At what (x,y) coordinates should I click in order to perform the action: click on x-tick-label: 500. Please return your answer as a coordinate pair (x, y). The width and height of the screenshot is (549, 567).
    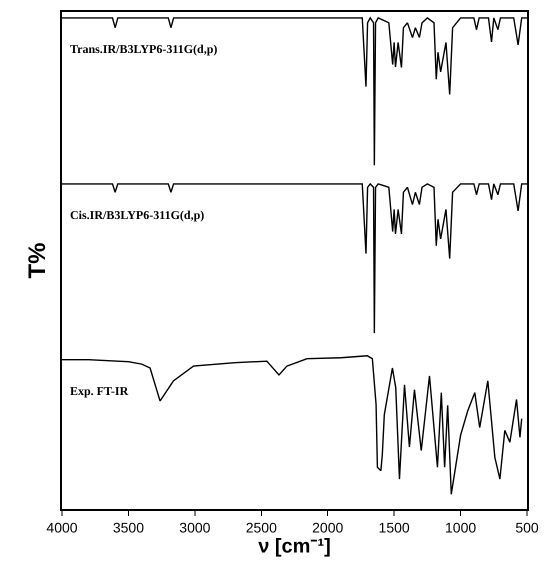
    Looking at the image, I should click on (527, 528).